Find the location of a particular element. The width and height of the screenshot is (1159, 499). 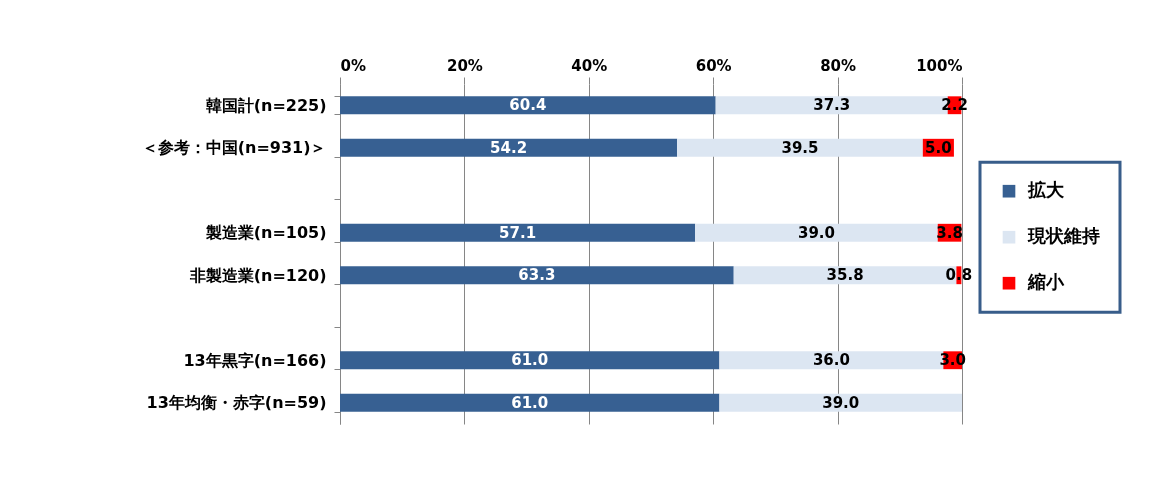

y-tick-label: 13年均衡・赤字(n=59) is located at coordinates (236, 403).